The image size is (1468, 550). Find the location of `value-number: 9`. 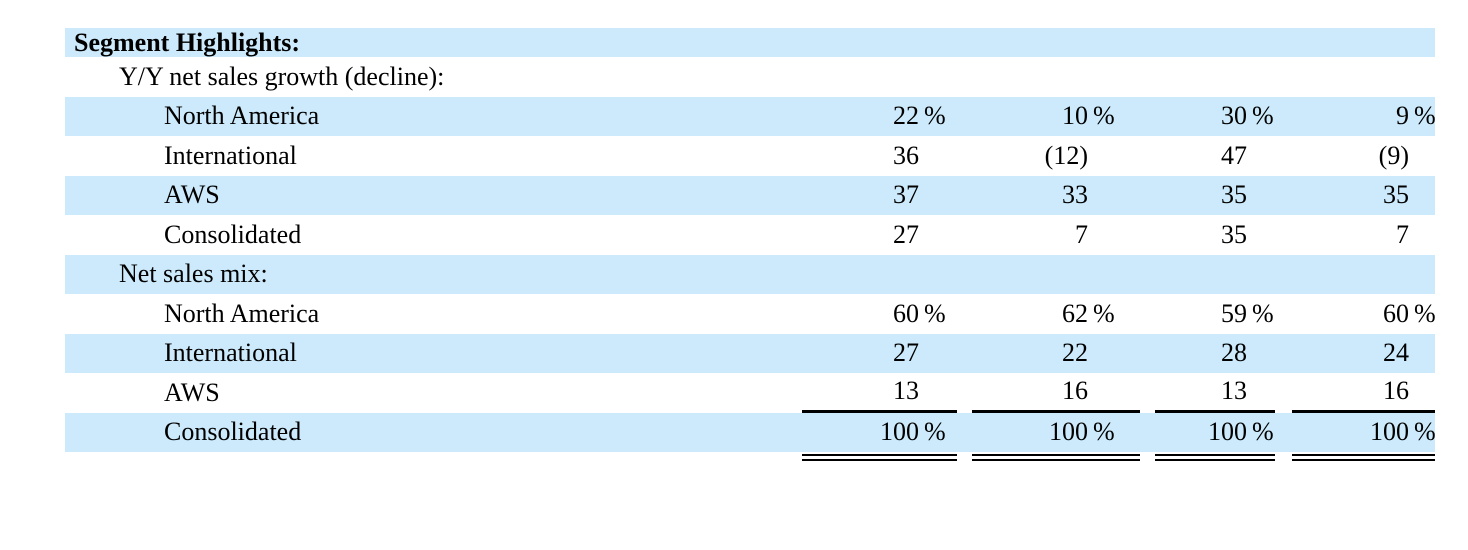

value-number: 9 is located at coordinates (1402, 116).